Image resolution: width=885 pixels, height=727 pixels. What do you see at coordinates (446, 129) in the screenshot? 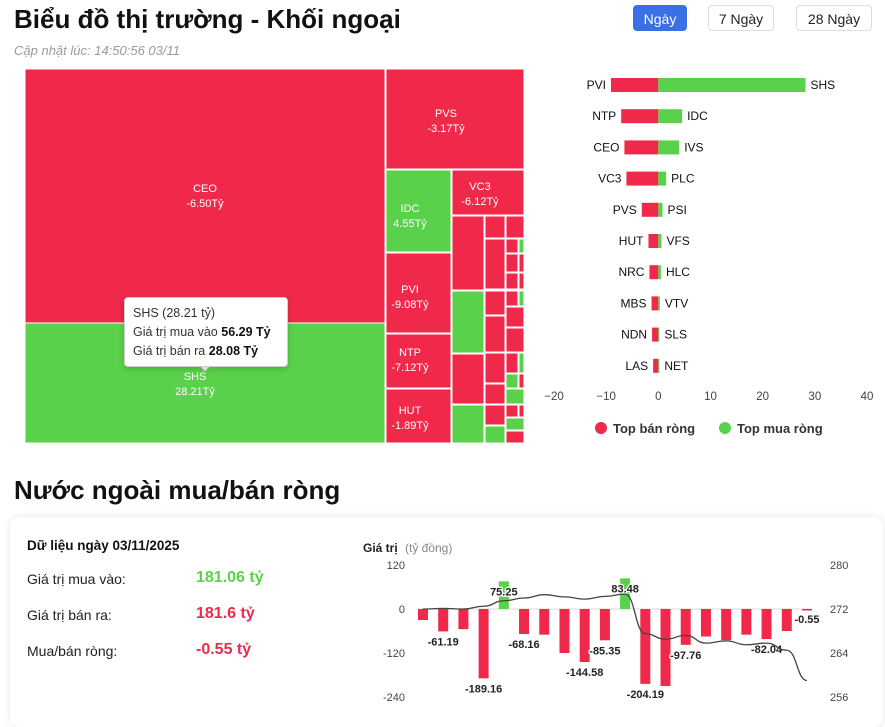
I see `treemap-value-label: -3.17Tỷ` at bounding box center [446, 129].